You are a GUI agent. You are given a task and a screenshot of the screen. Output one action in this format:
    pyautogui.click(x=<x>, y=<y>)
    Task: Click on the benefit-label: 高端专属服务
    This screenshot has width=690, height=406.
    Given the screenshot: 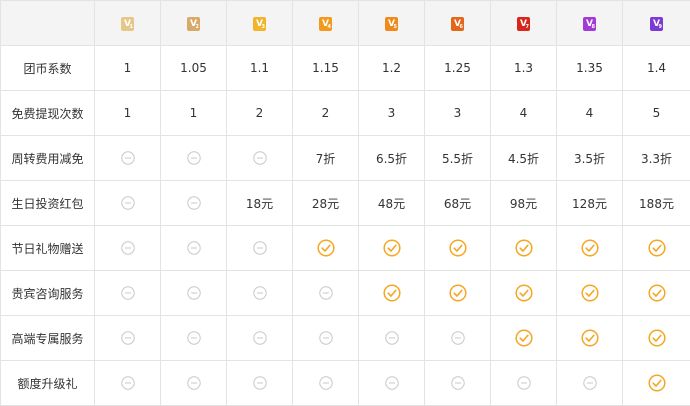 What is the action you would take?
    pyautogui.click(x=47, y=338)
    